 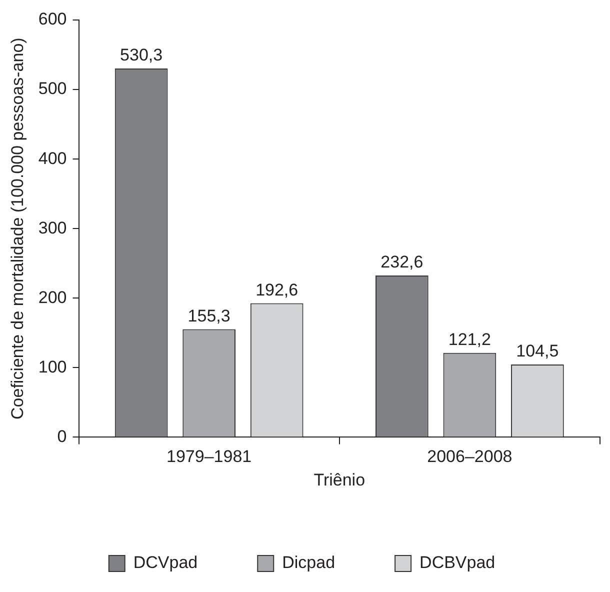 I want to click on y-tick-label: 200, so click(x=52, y=297).